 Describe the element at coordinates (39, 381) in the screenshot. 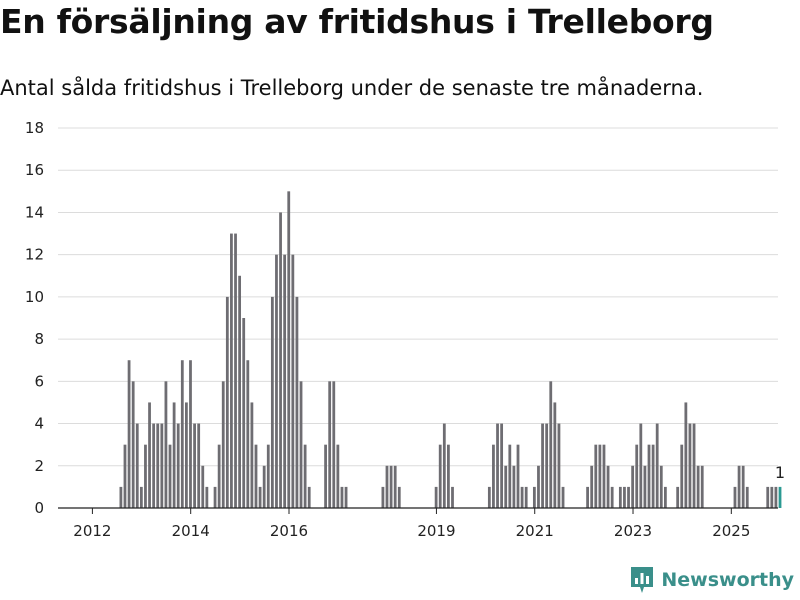

I see `y-tick-label: 6` at that location.